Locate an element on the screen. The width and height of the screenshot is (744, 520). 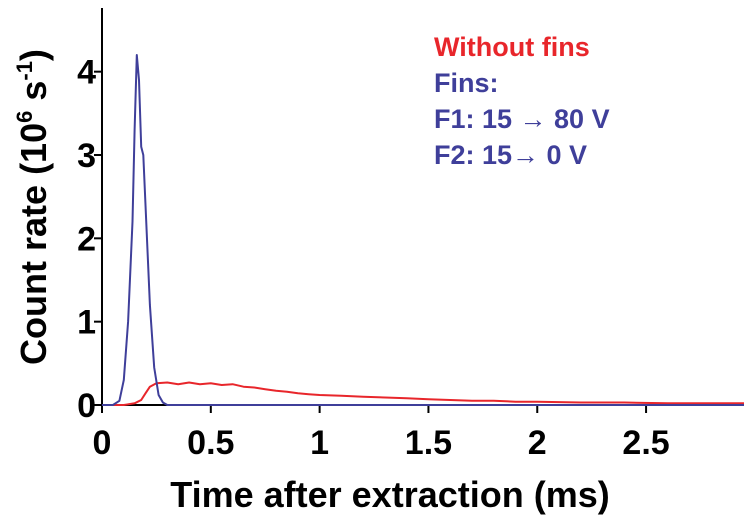
x-axis-title: Time after extraction (ms) is located at coordinates (389, 494).